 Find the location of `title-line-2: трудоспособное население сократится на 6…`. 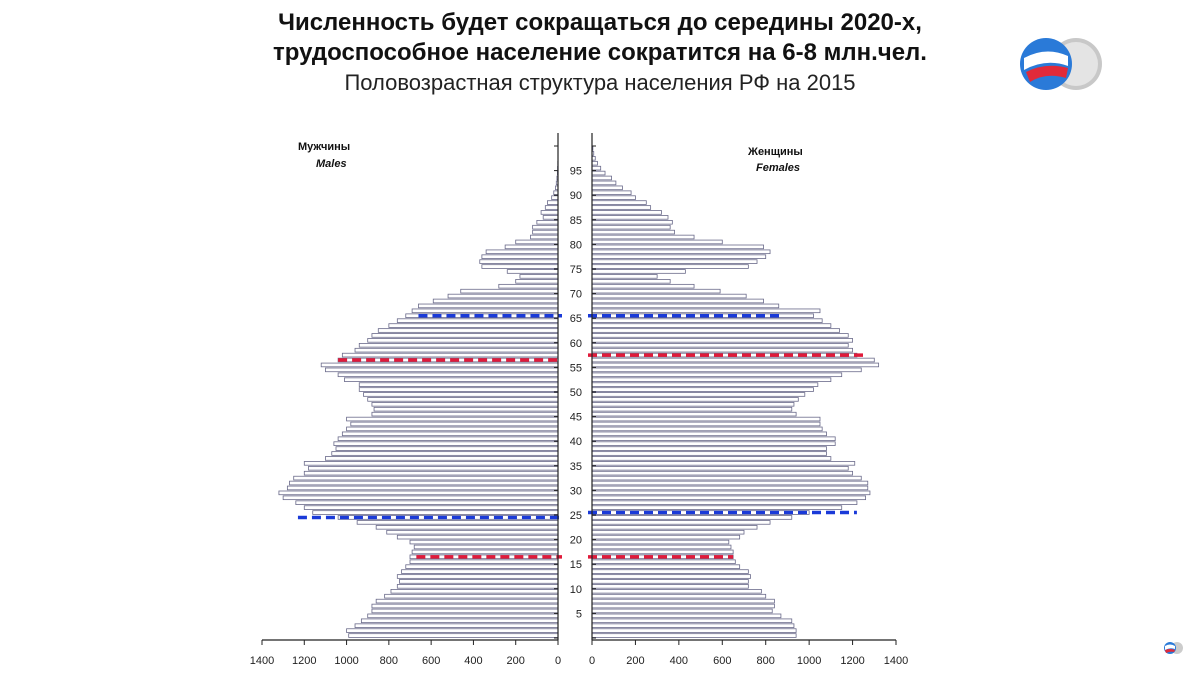

title-line-2: трудоспособное население сократится на 6… is located at coordinates (600, 52).